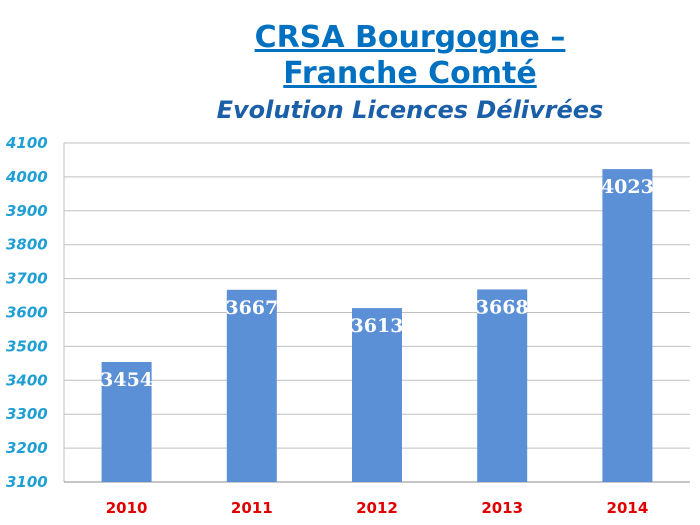 The height and width of the screenshot is (525, 700). What do you see at coordinates (26, 177) in the screenshot?
I see `y-tick-label: 4000` at bounding box center [26, 177].